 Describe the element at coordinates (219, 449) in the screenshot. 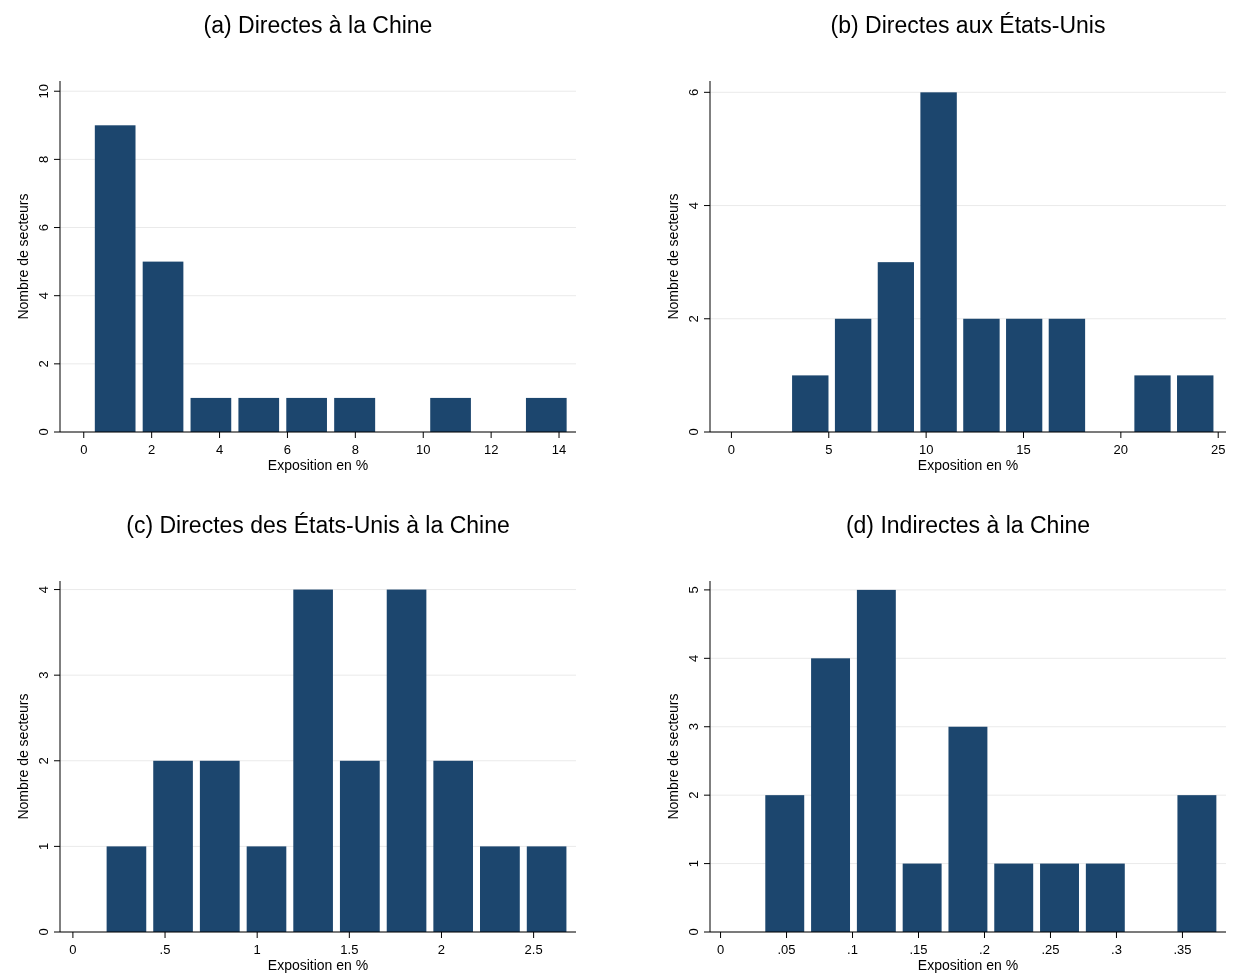

I see `x-tick-label: 4` at that location.